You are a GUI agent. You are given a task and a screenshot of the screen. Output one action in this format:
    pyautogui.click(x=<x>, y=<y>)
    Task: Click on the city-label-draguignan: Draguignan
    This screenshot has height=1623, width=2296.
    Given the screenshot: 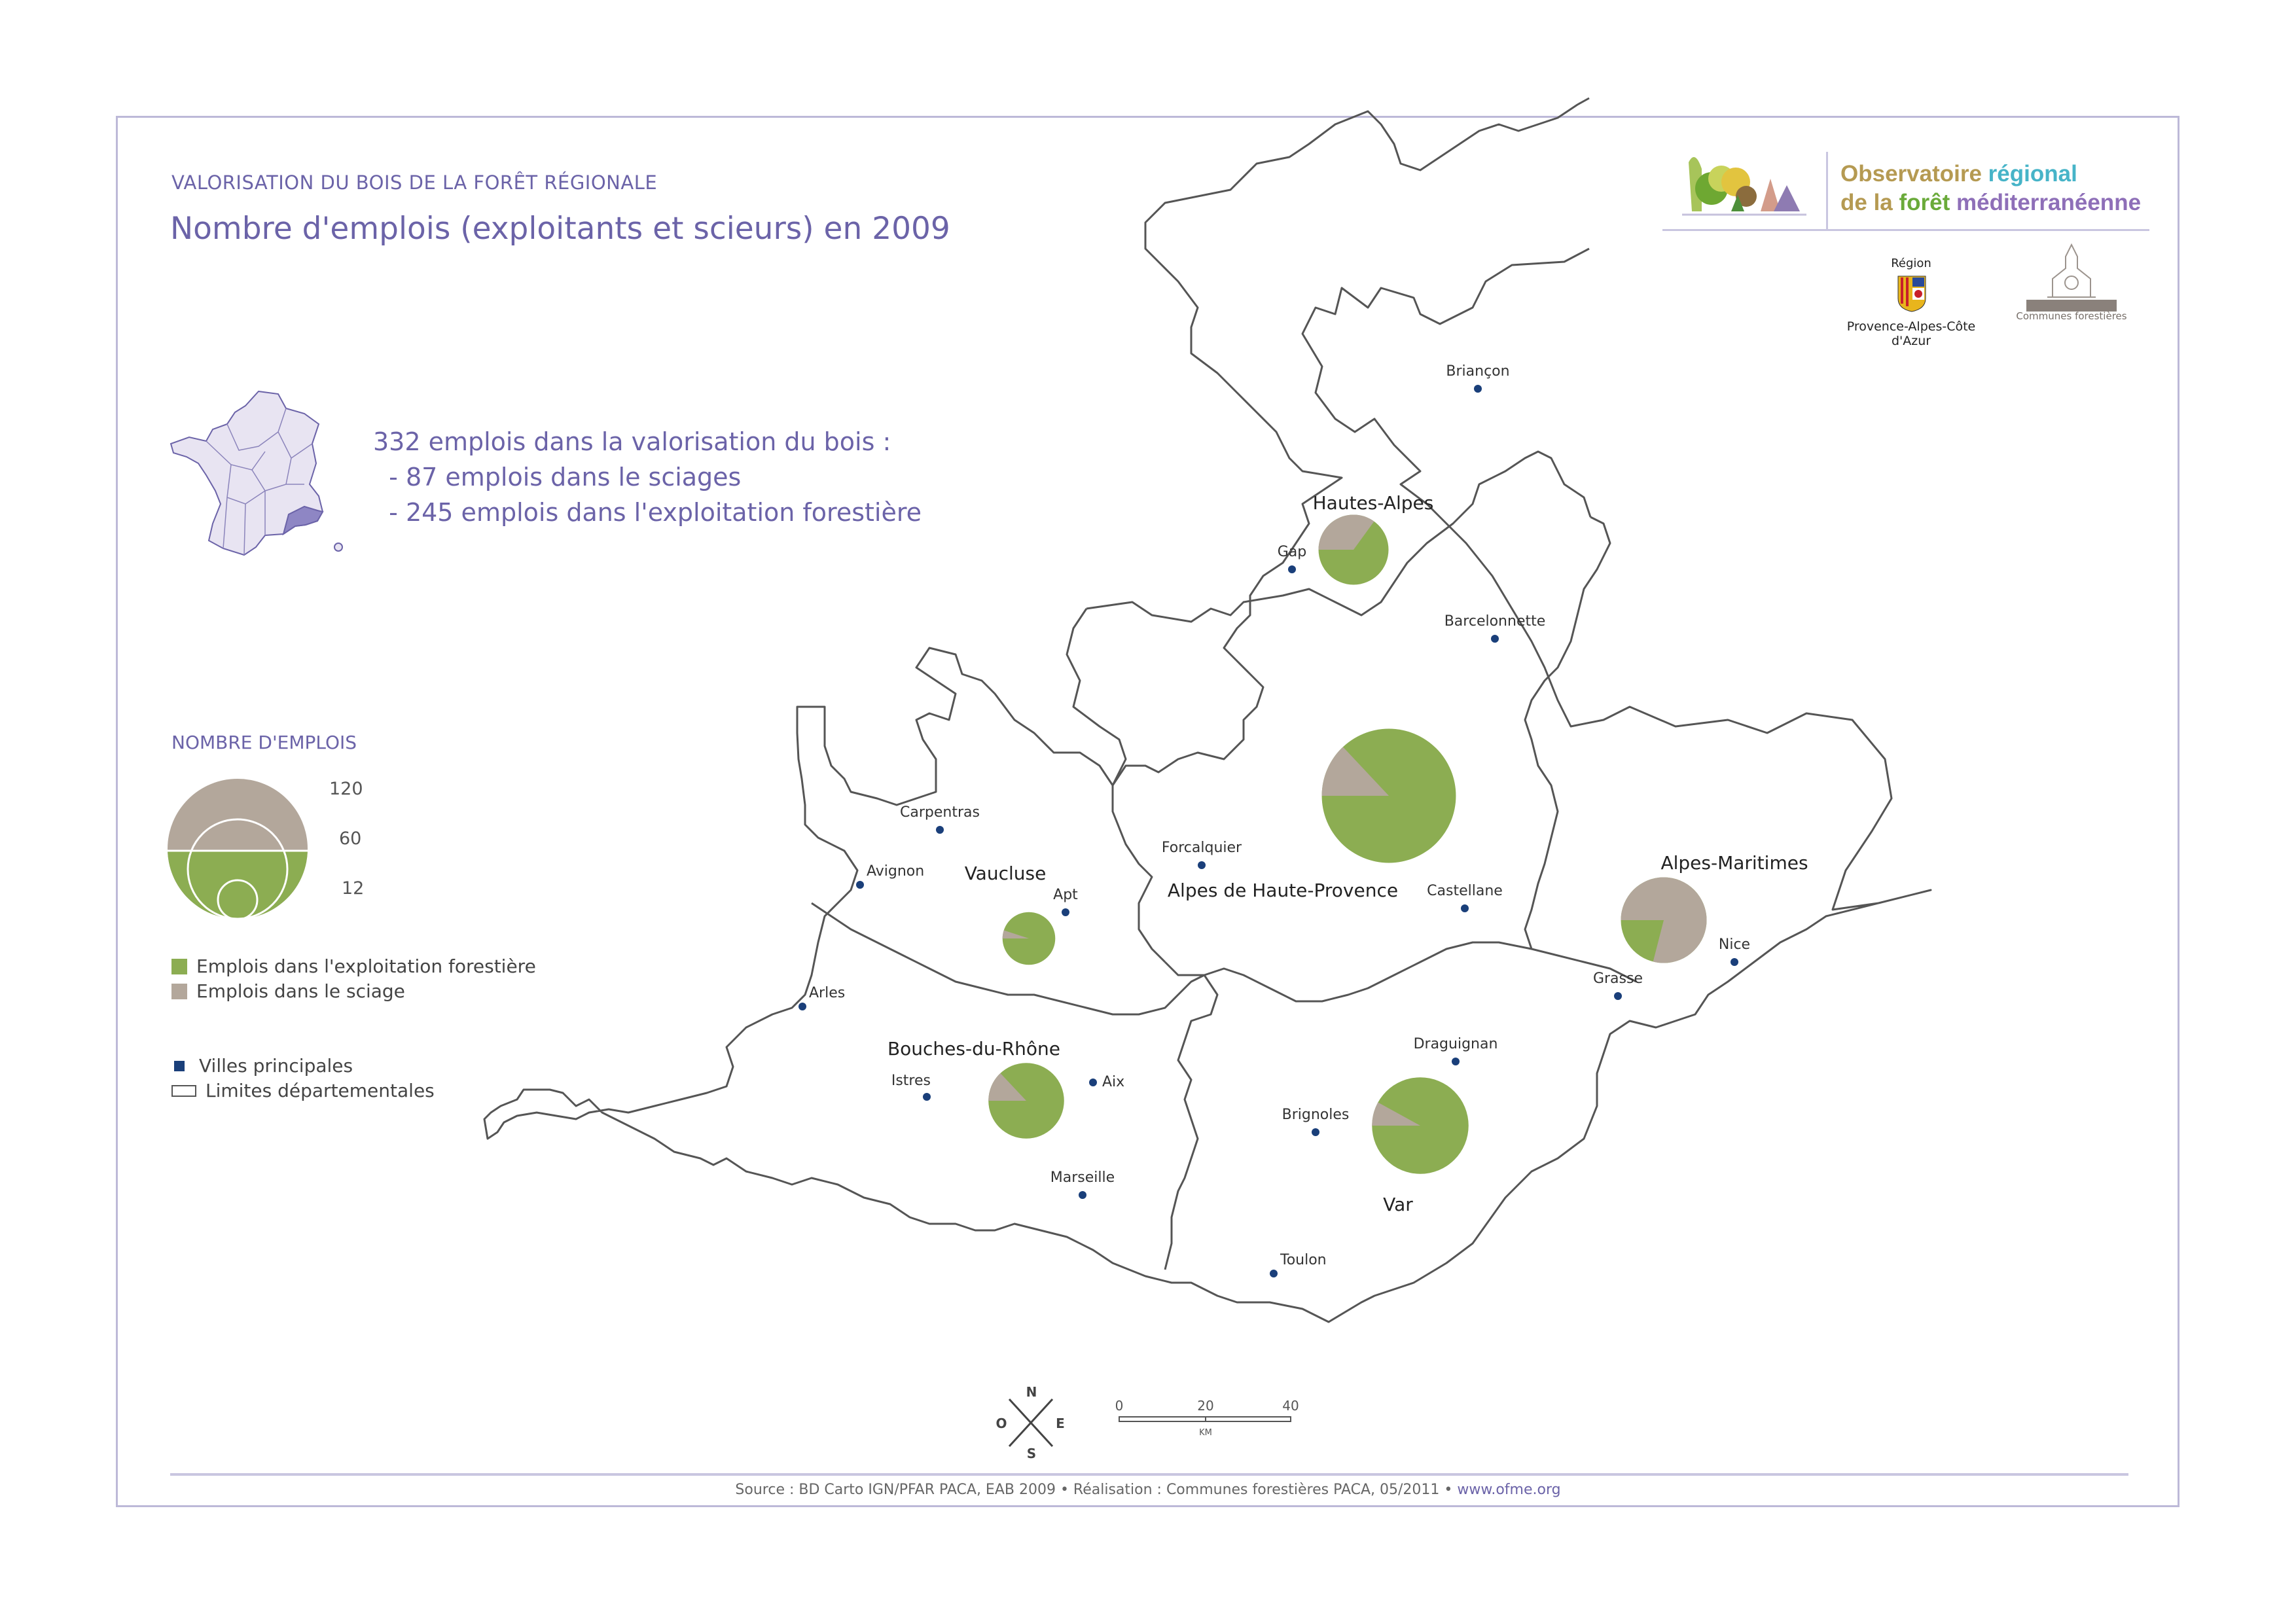 What is the action you would take?
    pyautogui.click(x=1456, y=1044)
    